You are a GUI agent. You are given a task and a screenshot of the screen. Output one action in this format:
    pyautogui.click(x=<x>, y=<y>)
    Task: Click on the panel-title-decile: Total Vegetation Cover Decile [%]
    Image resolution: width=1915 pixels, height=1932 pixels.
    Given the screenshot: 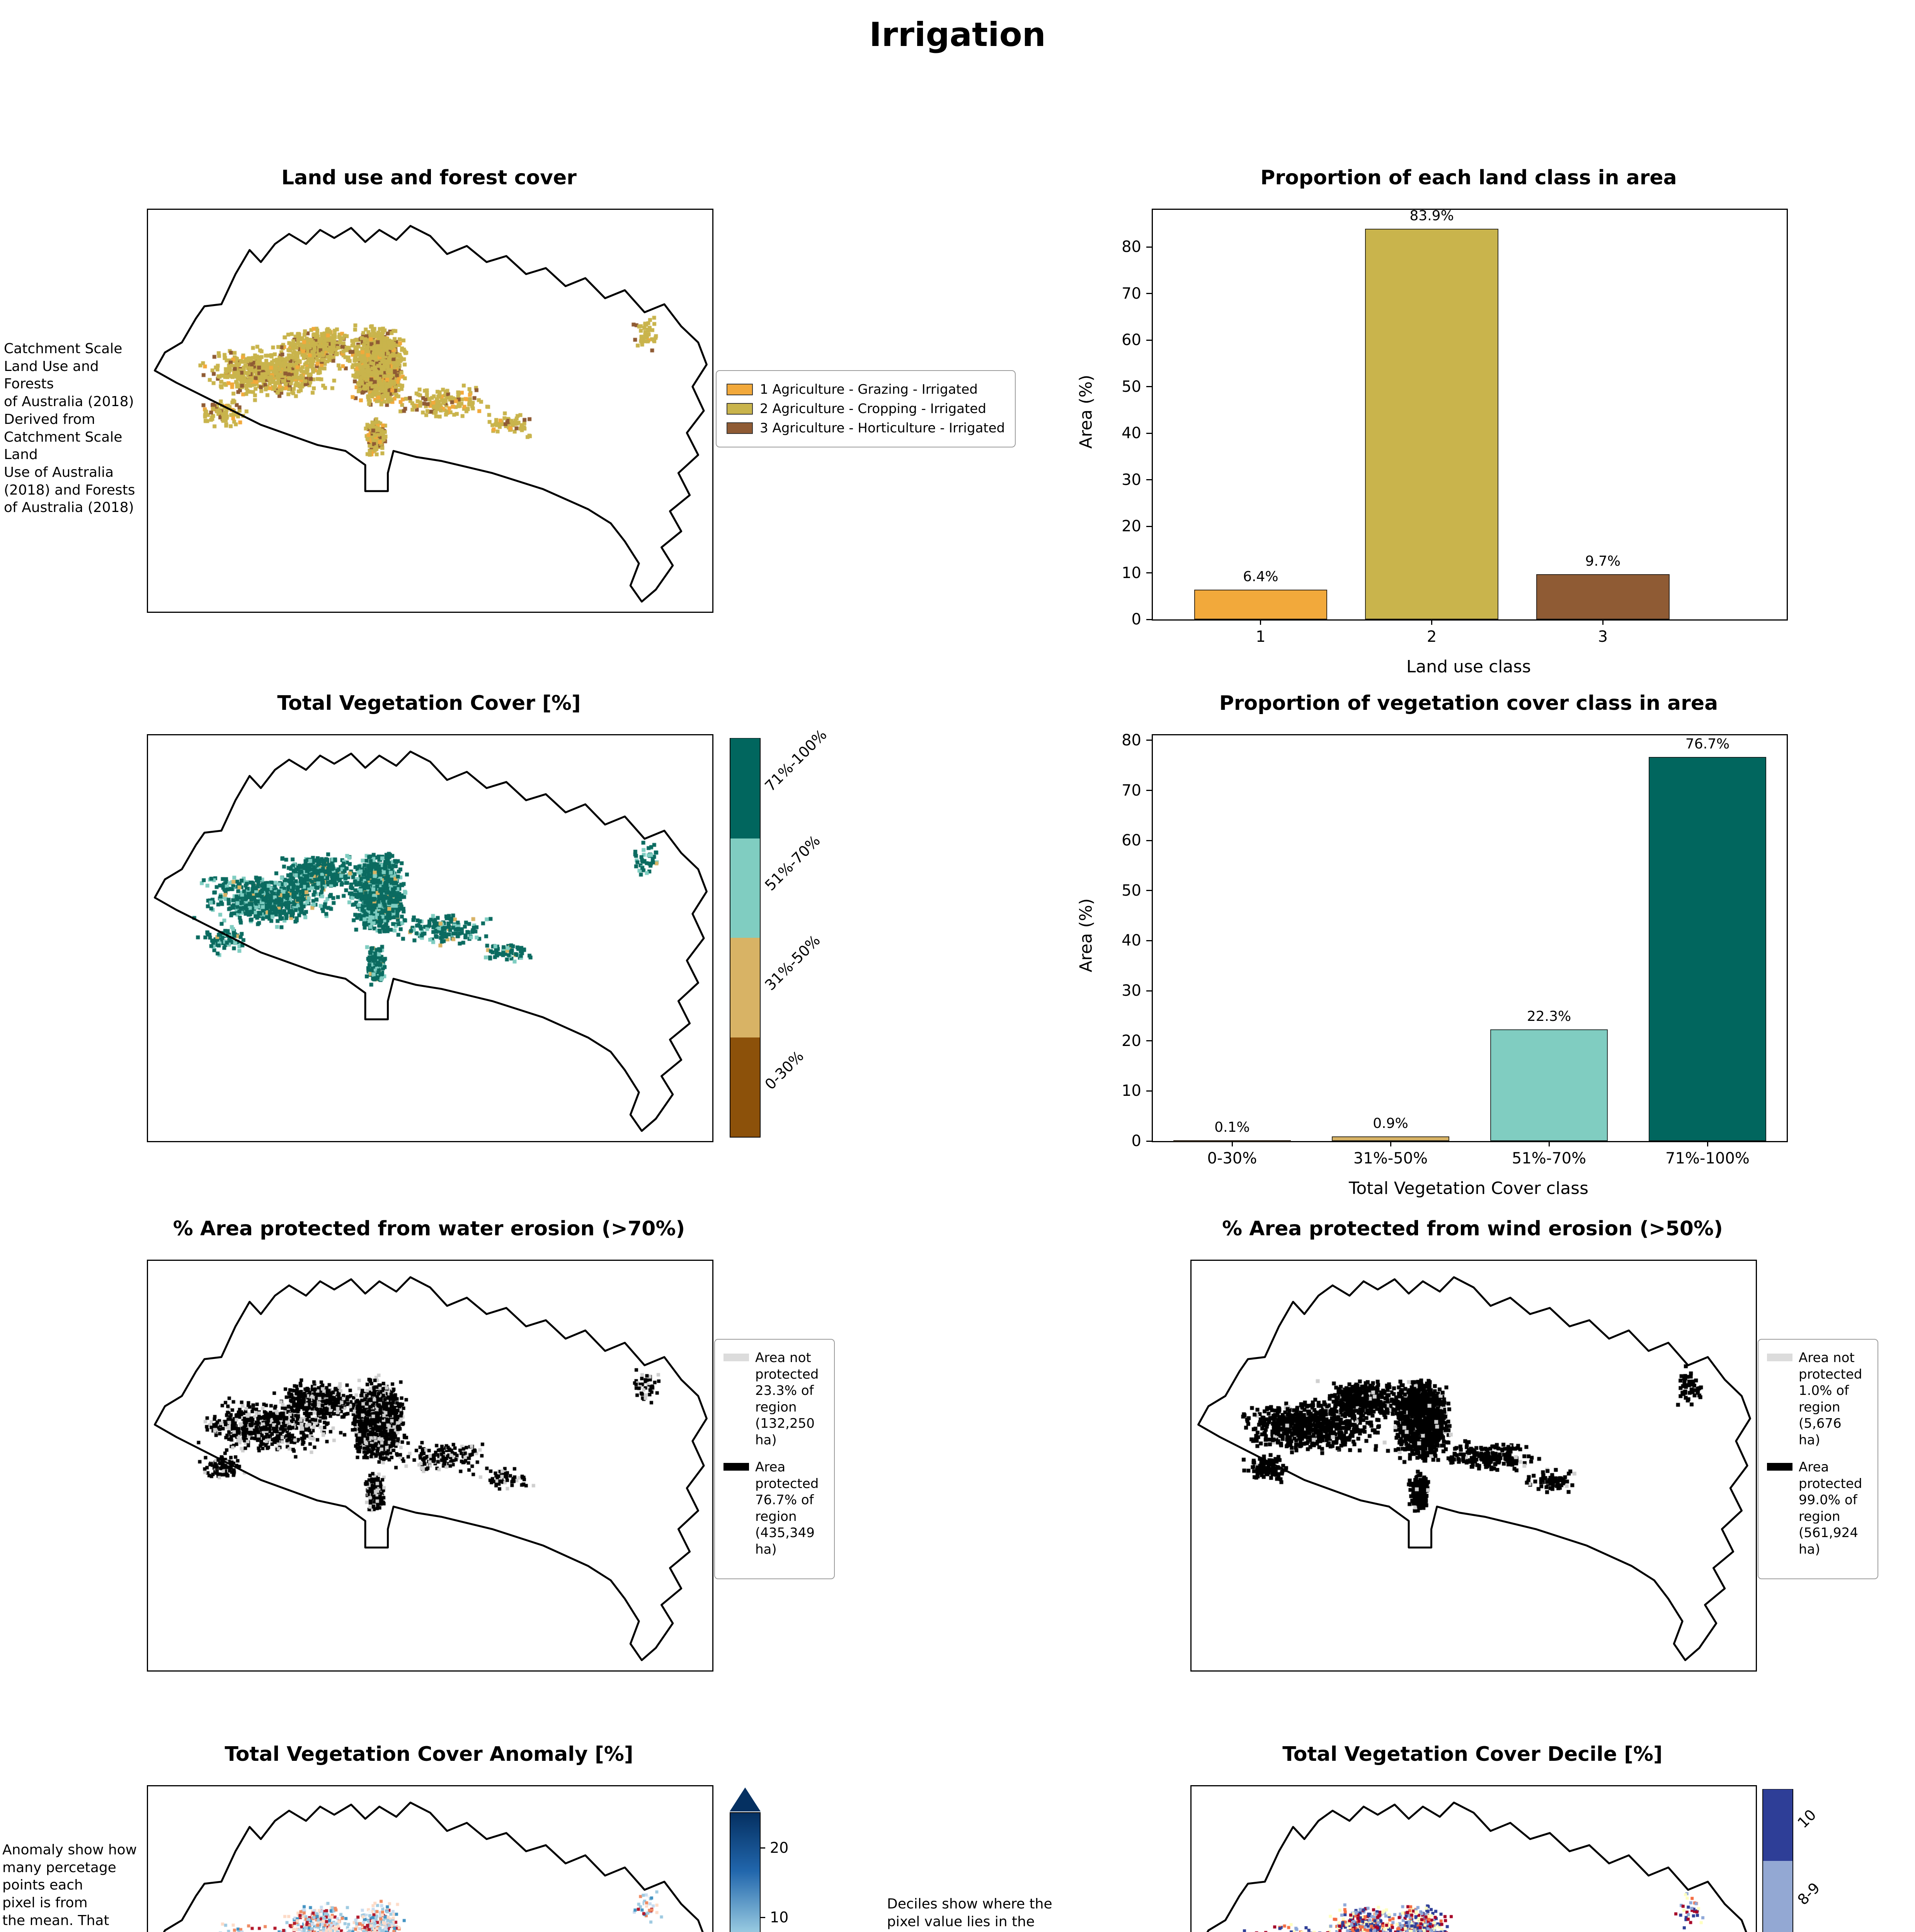 What is the action you would take?
    pyautogui.click(x=1472, y=1755)
    